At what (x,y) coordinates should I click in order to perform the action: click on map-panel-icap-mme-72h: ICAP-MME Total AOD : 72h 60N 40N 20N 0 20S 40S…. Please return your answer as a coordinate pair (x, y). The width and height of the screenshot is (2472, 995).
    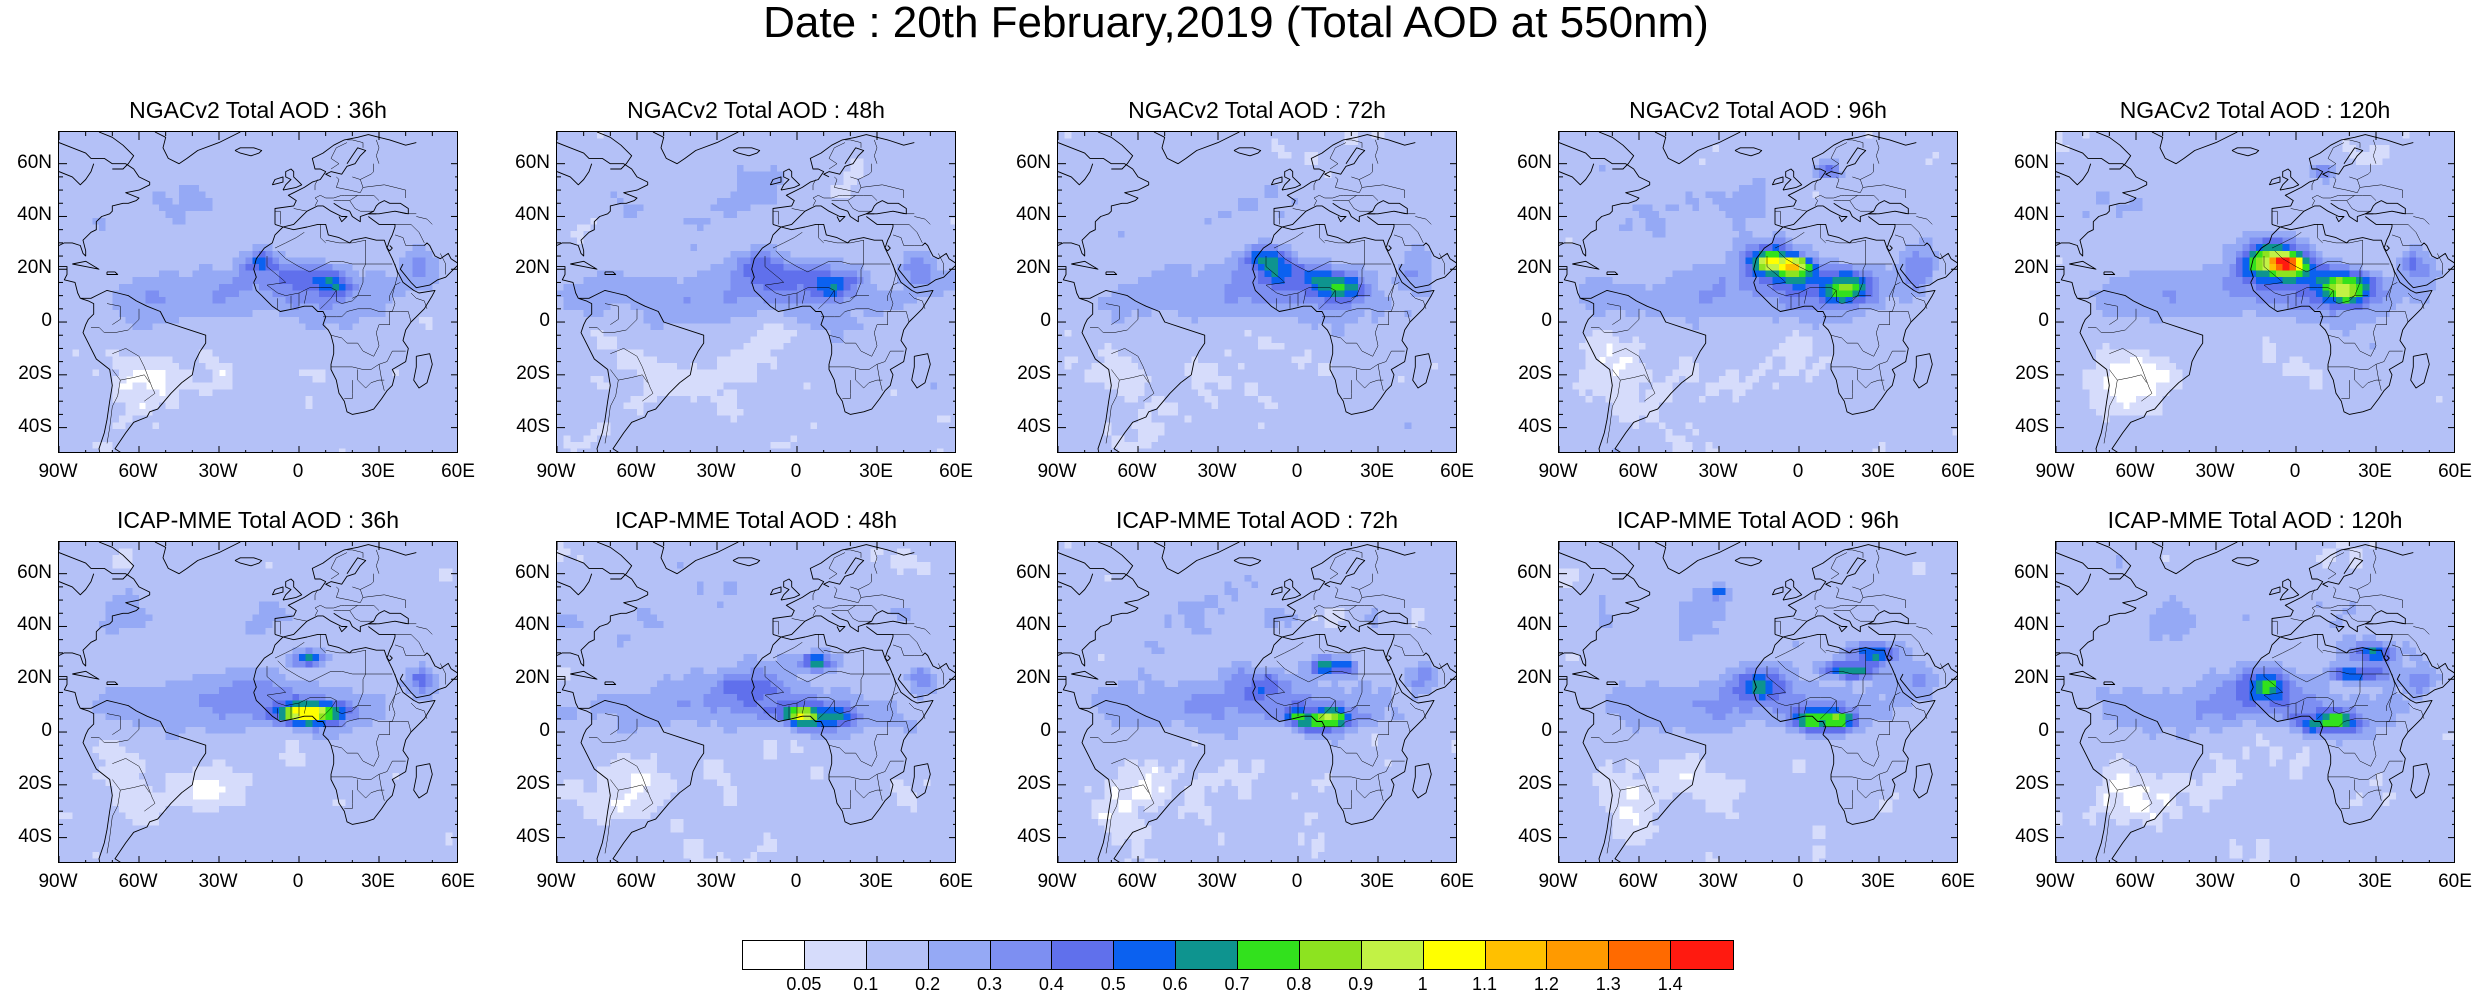
    Looking at the image, I should click on (1245, 699).